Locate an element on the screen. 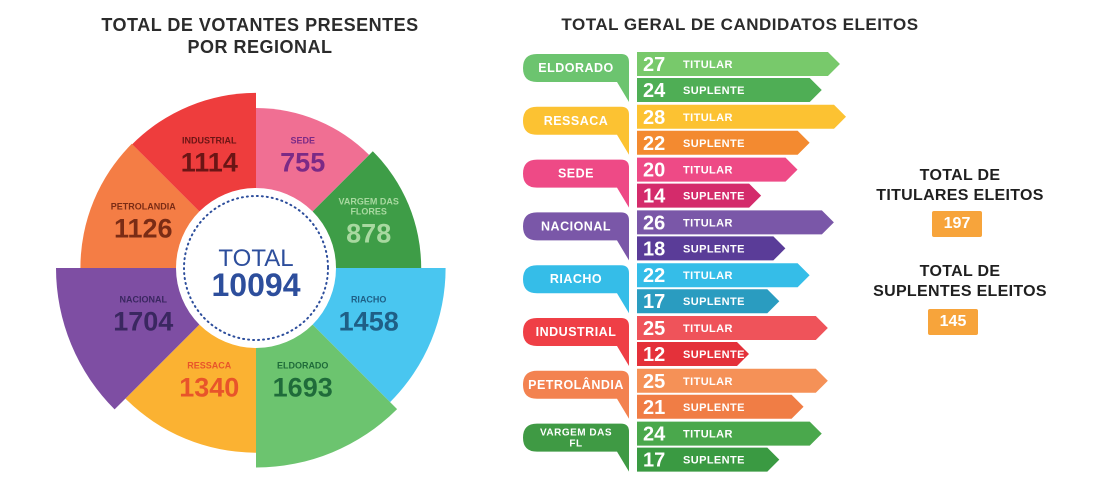 This screenshot has height=486, width=1104. slice-label-industrial: INDUSTRIAL is located at coordinates (209, 140).